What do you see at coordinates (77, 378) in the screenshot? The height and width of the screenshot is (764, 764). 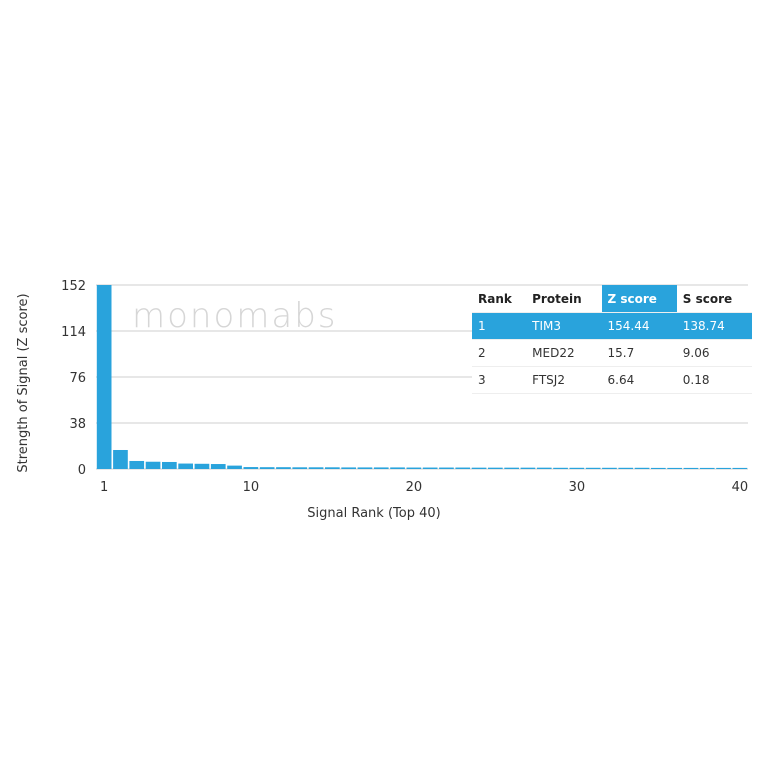 I see `y-tick-label: 76` at bounding box center [77, 378].